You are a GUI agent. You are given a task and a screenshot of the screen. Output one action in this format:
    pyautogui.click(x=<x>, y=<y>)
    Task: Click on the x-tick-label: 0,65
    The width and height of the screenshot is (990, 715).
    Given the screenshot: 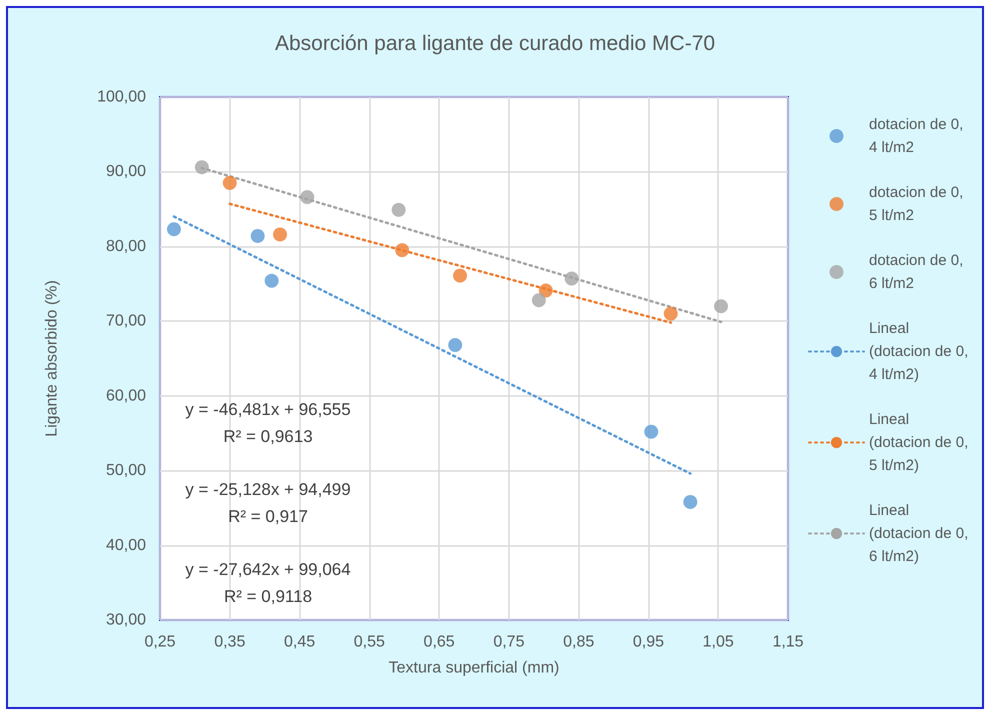 What is the action you would take?
    pyautogui.click(x=439, y=642)
    